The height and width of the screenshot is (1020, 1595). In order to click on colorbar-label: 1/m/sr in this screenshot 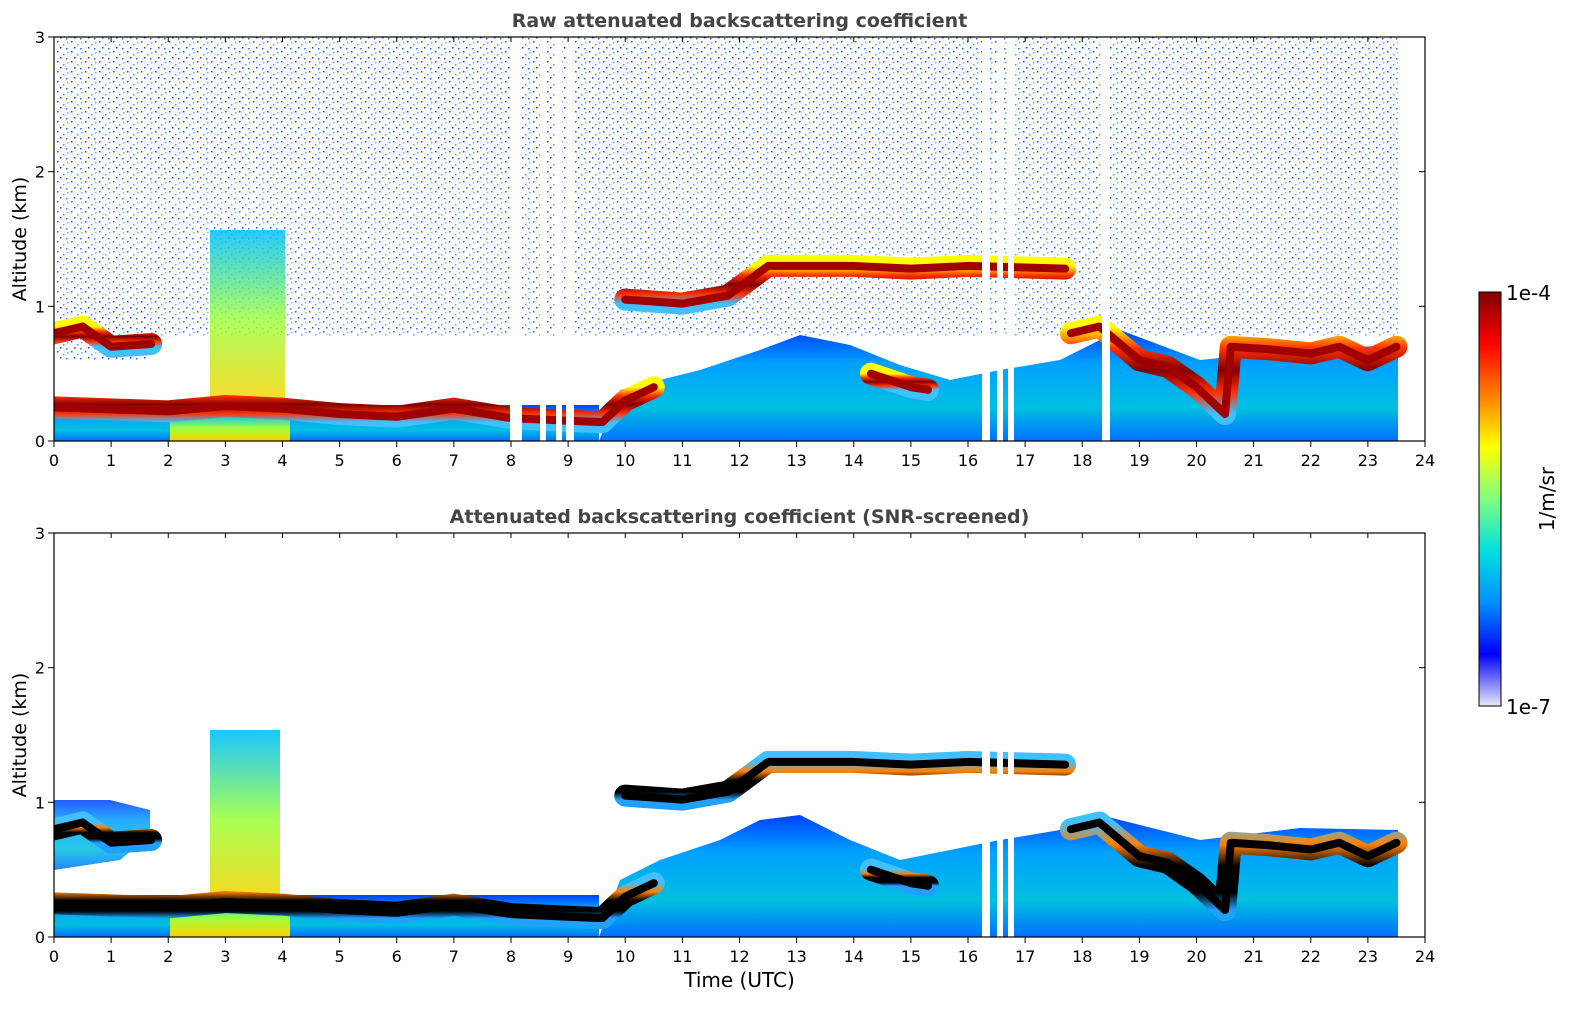, I will do `click(1547, 498)`.